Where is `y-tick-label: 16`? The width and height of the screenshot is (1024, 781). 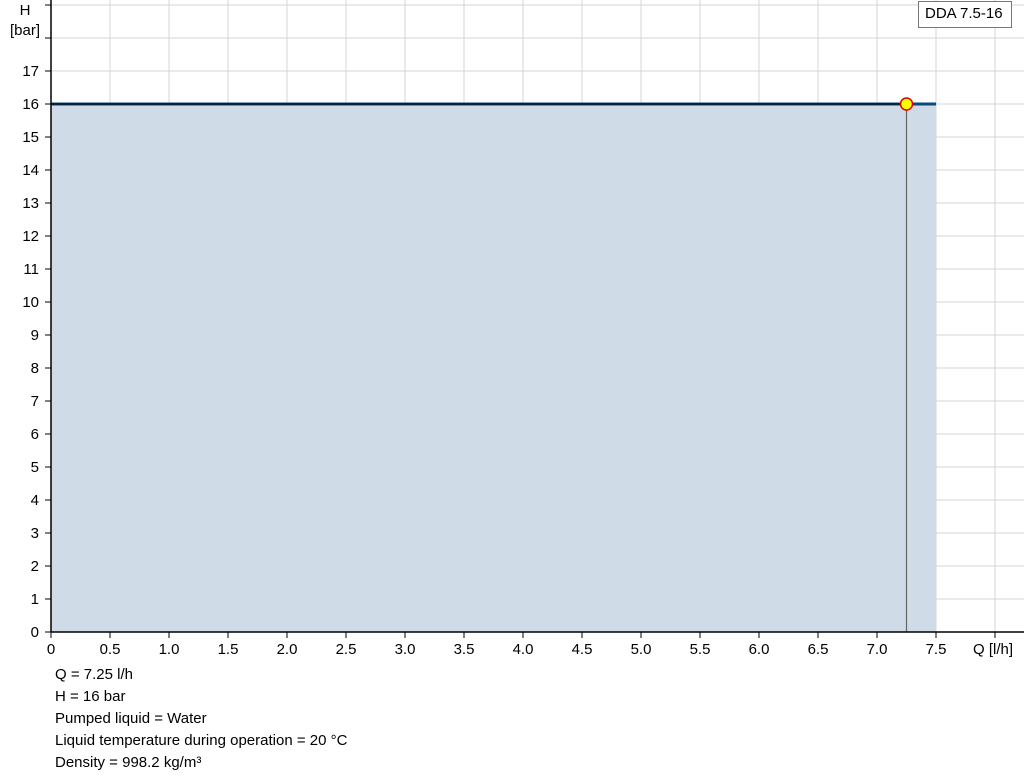
y-tick-label: 16 is located at coordinates (30, 104).